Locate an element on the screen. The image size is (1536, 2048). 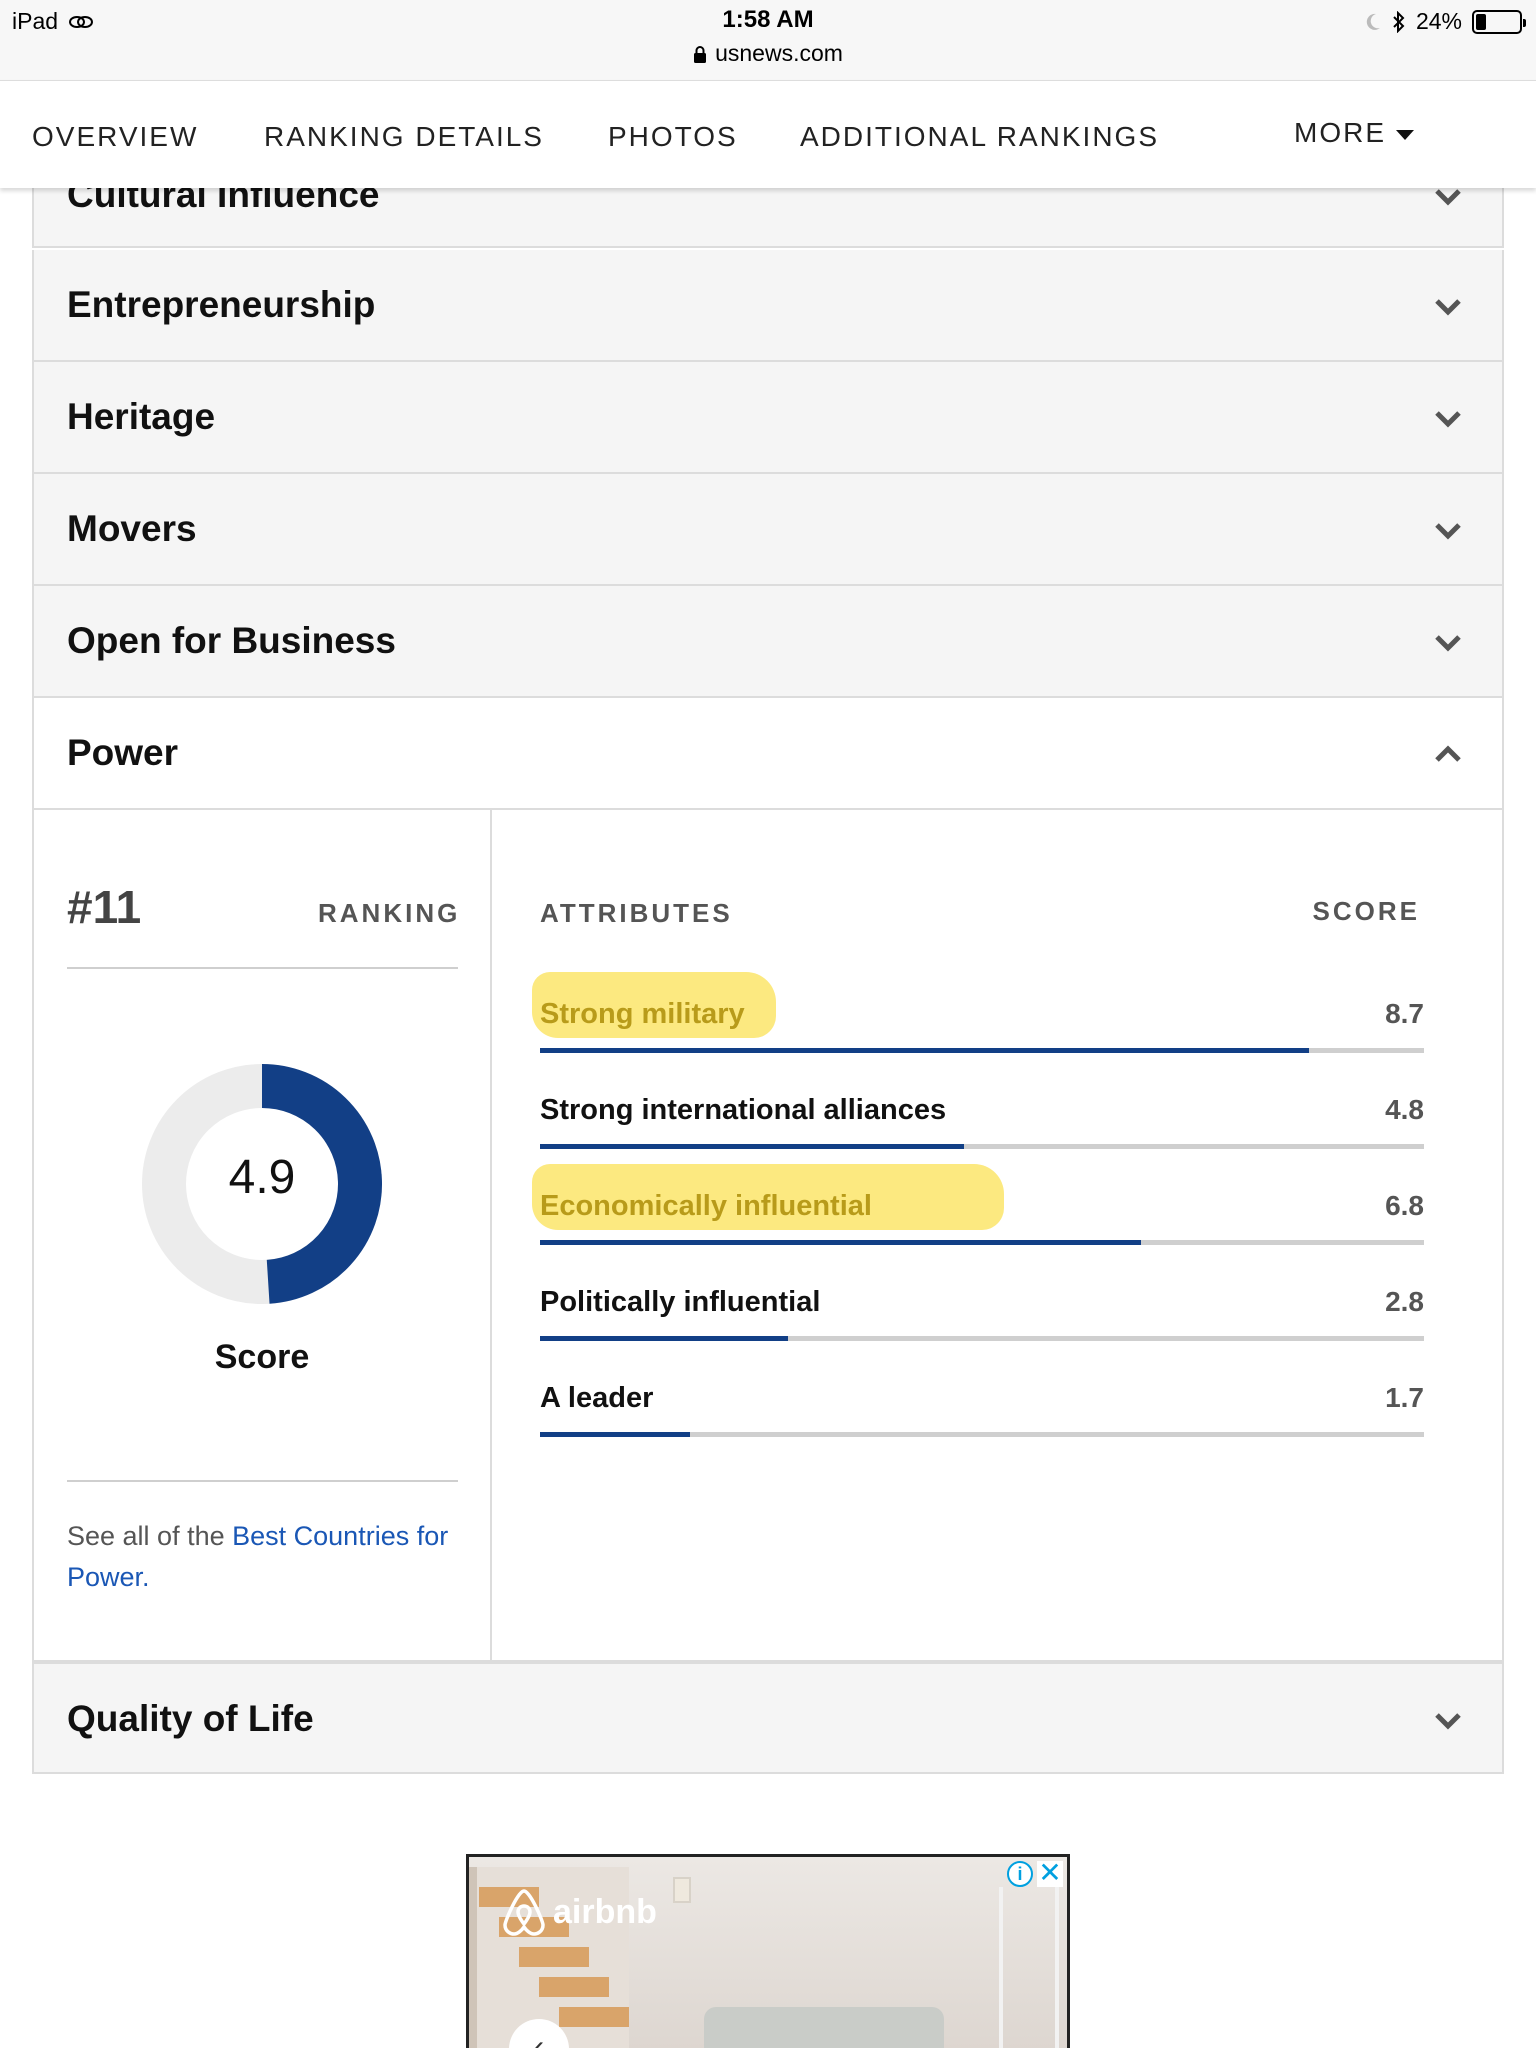
status-right: 24% is located at coordinates (1445, 21).